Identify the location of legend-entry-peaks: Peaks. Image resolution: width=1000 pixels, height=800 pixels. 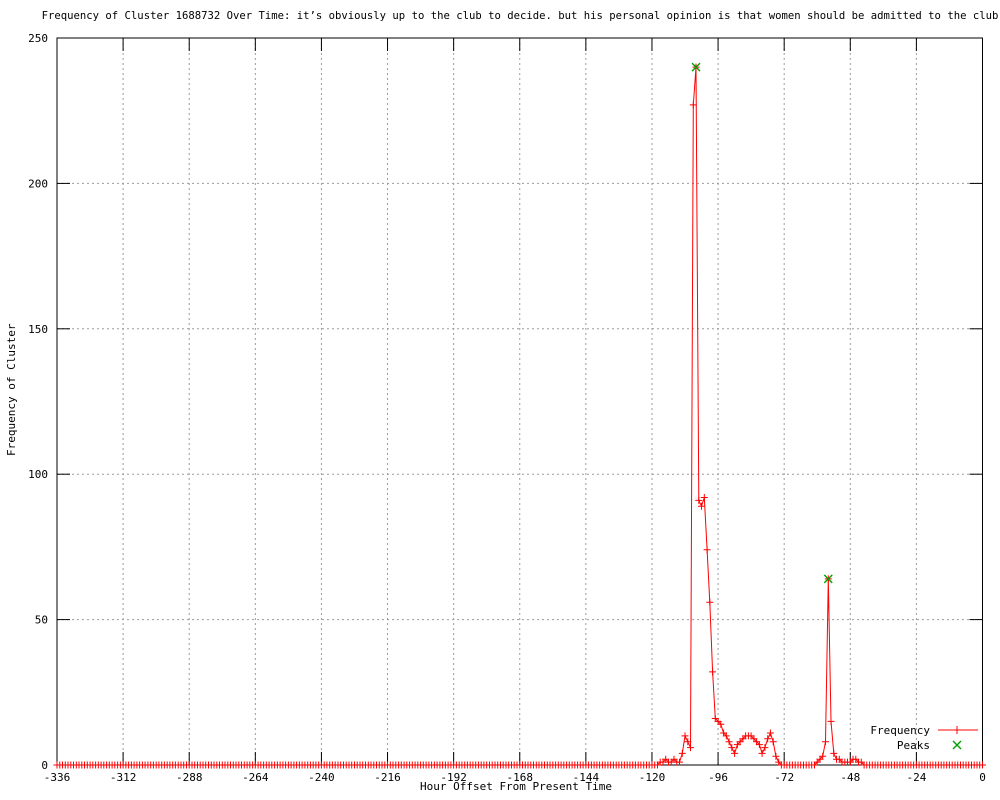
(929, 745).